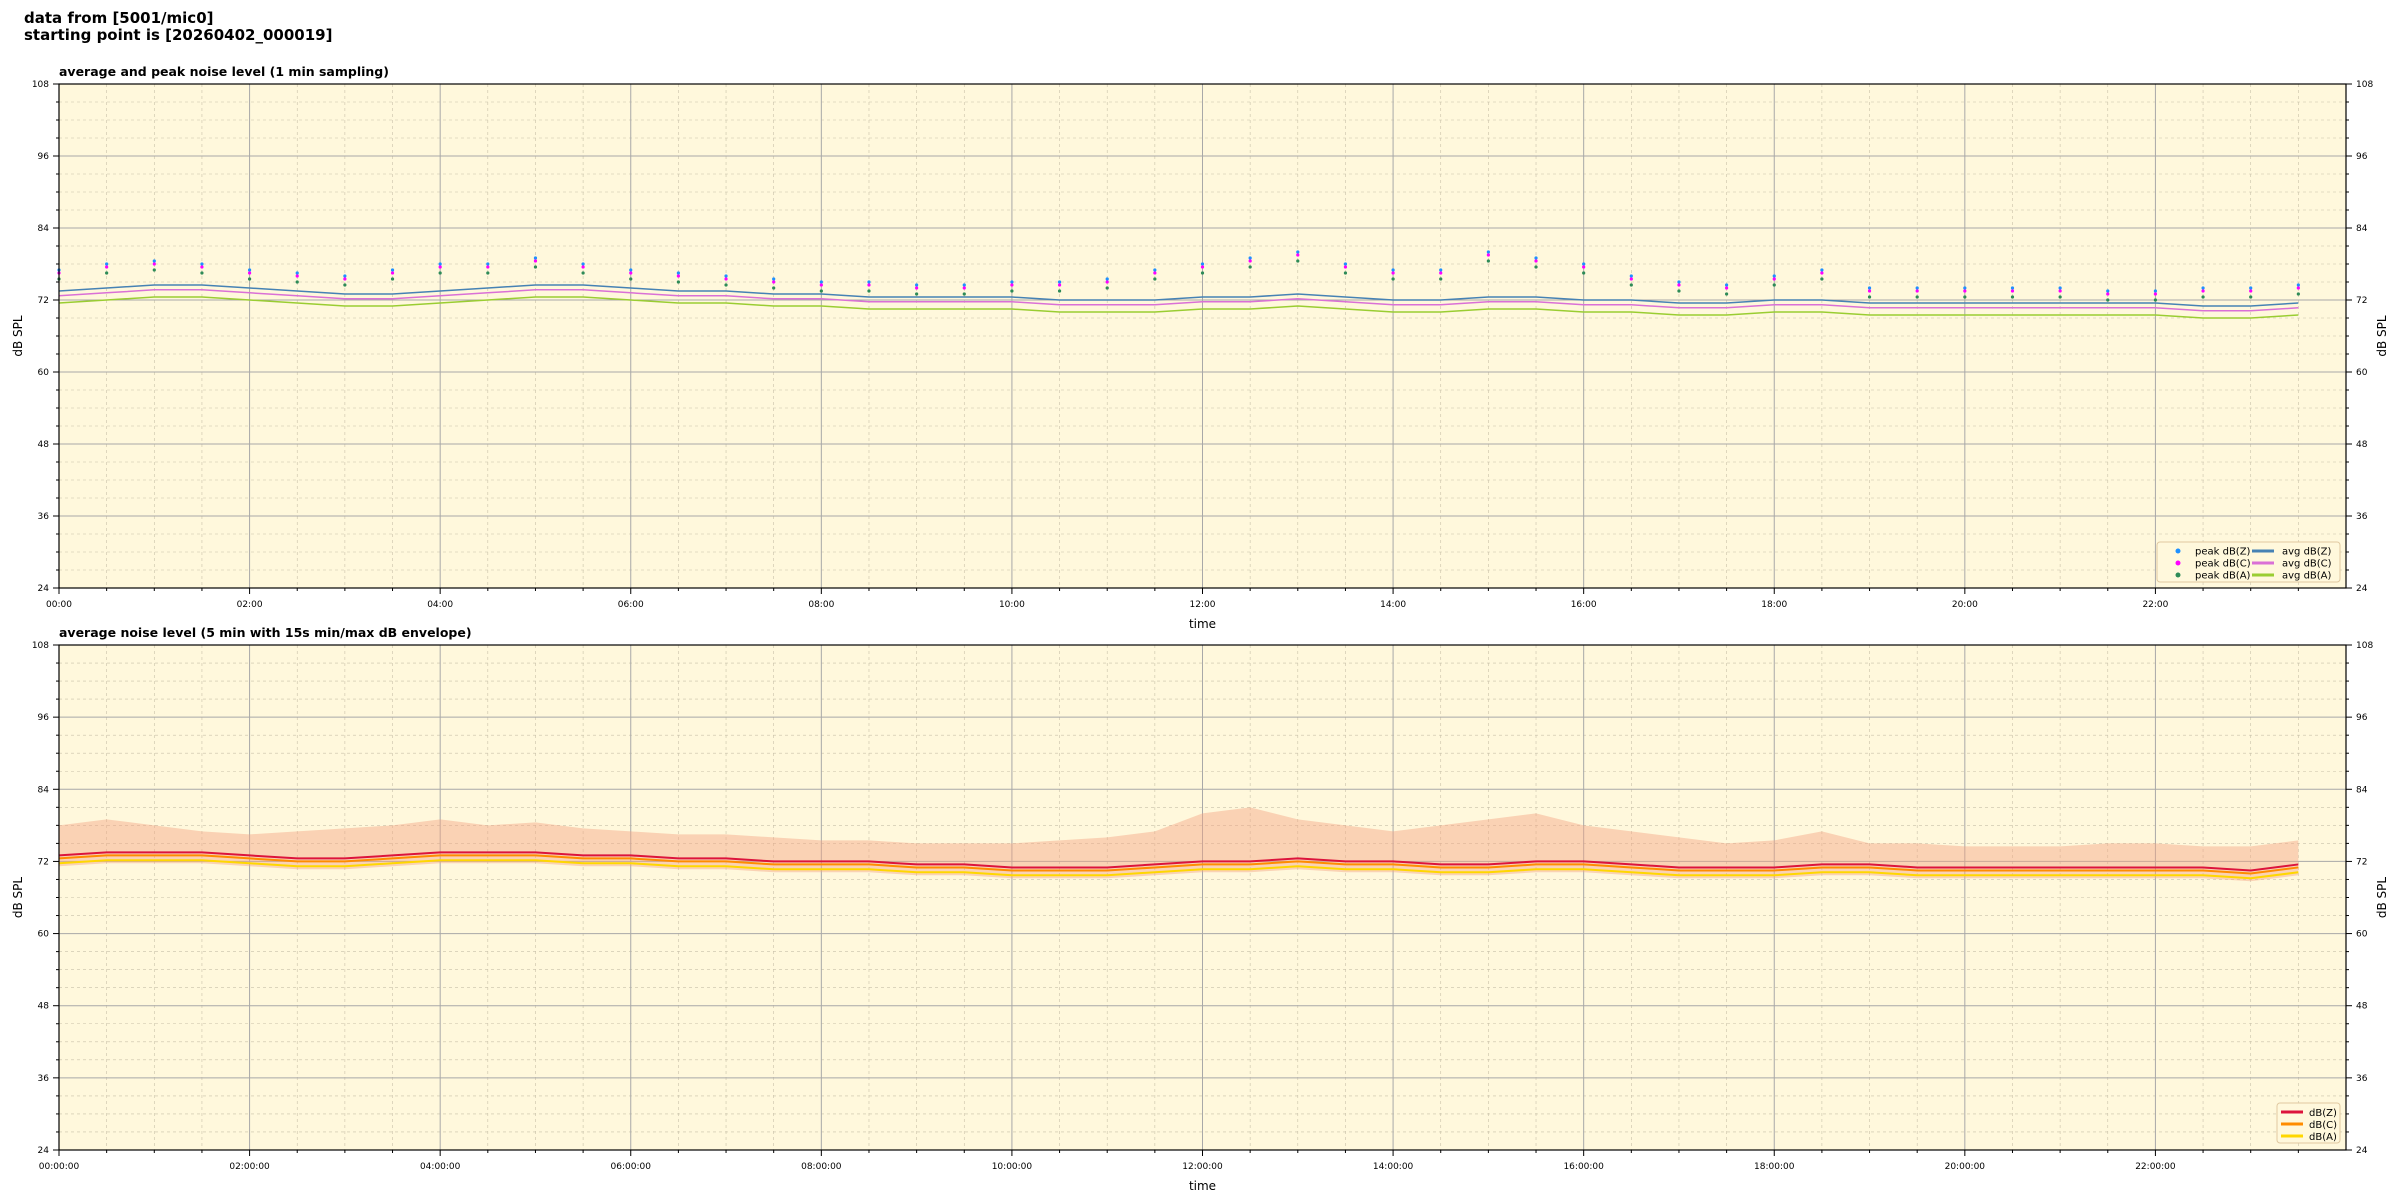 The image size is (2400, 1200). Describe the element at coordinates (1202, 624) in the screenshot. I see `x-axis-label: time` at that location.